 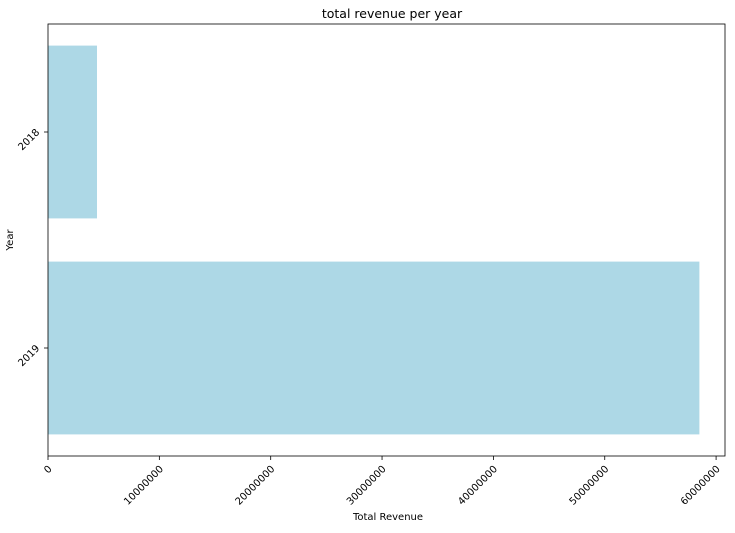 I want to click on x-tick-label: 0, so click(x=48, y=470).